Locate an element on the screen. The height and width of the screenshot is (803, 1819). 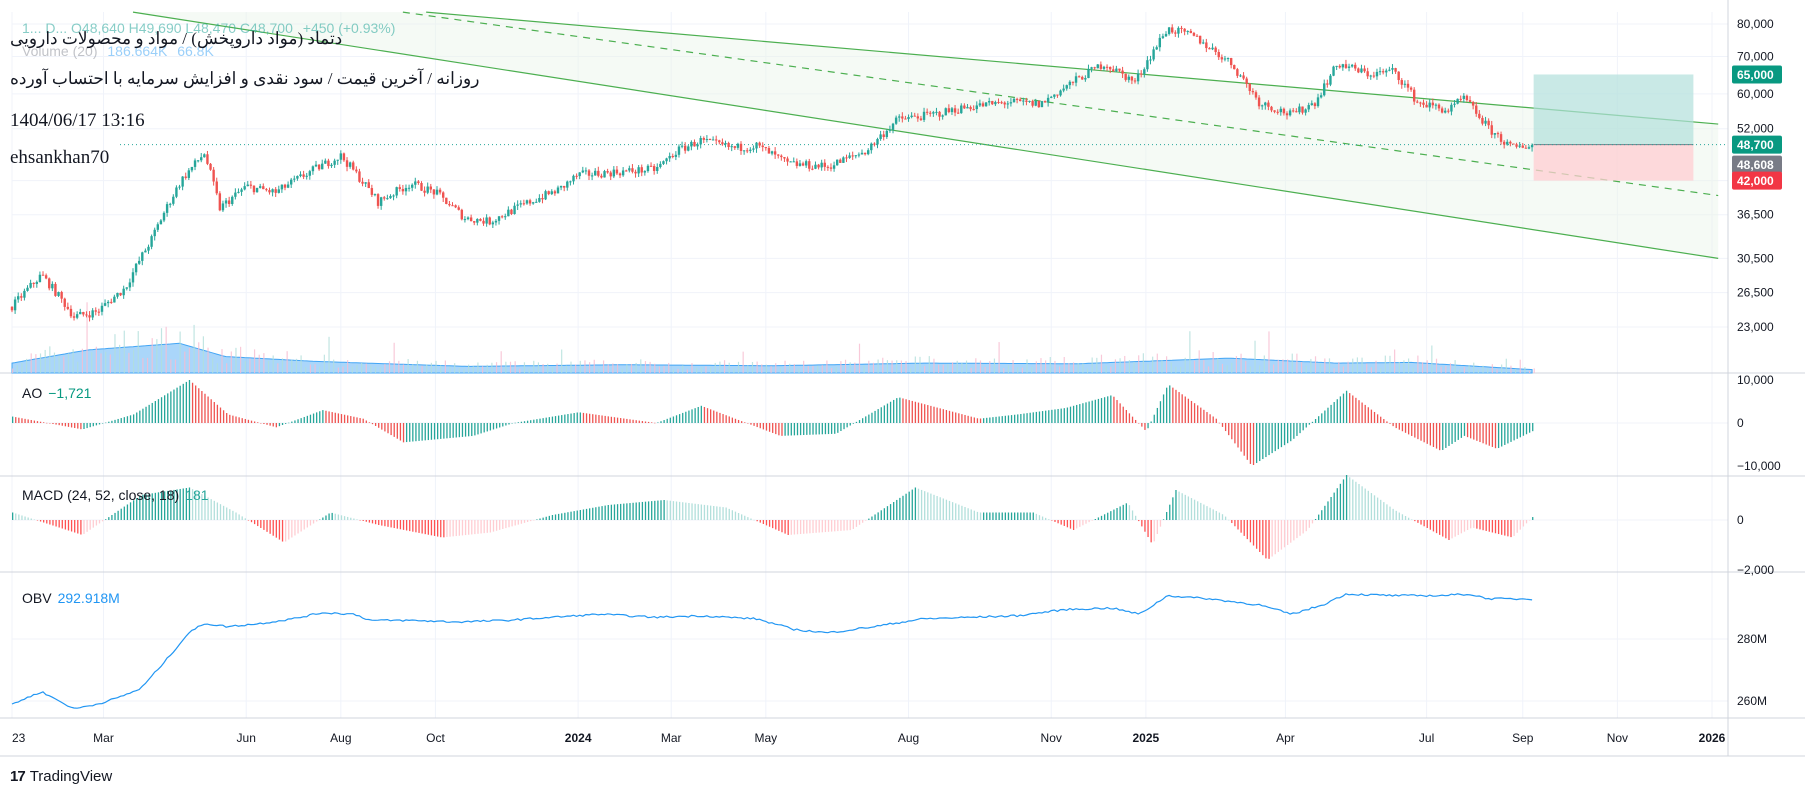
tradingview-brand: 17 TradingView is located at coordinates (61, 776).